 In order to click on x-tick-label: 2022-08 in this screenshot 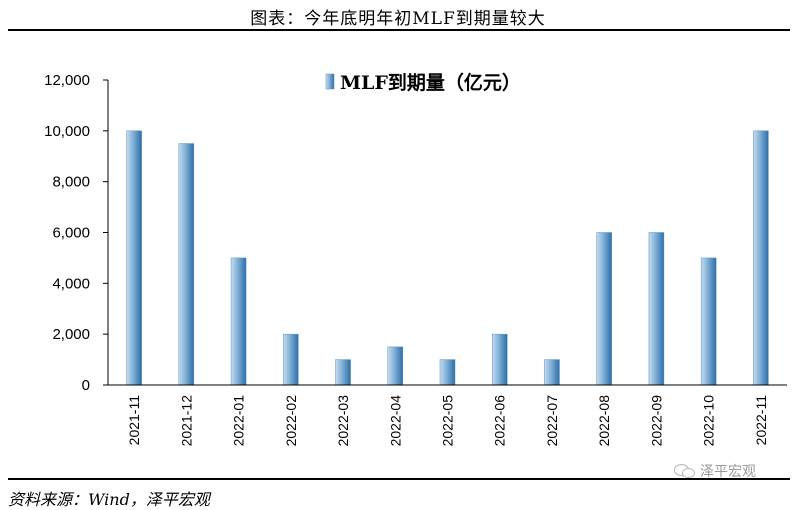, I will do `click(604, 421)`.